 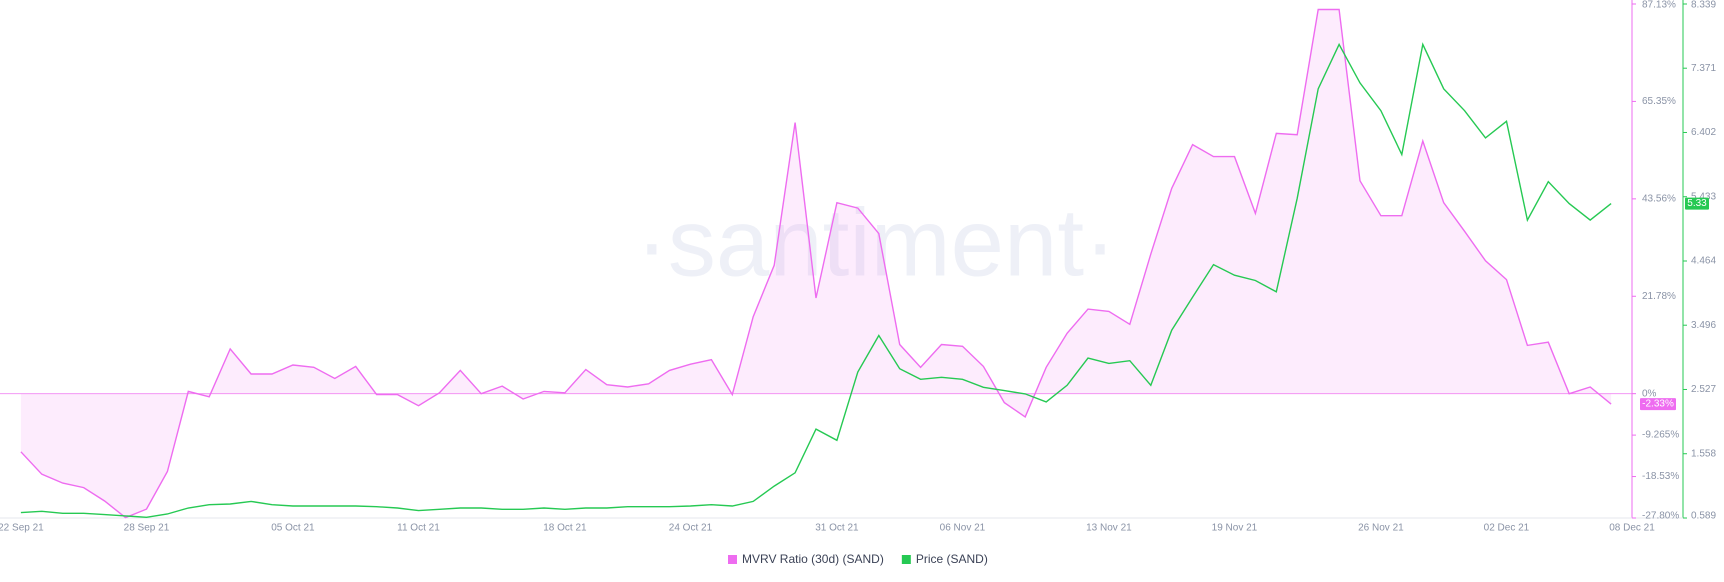 What do you see at coordinates (1703, 261) in the screenshot?
I see `y2-tick-label: 4.464` at bounding box center [1703, 261].